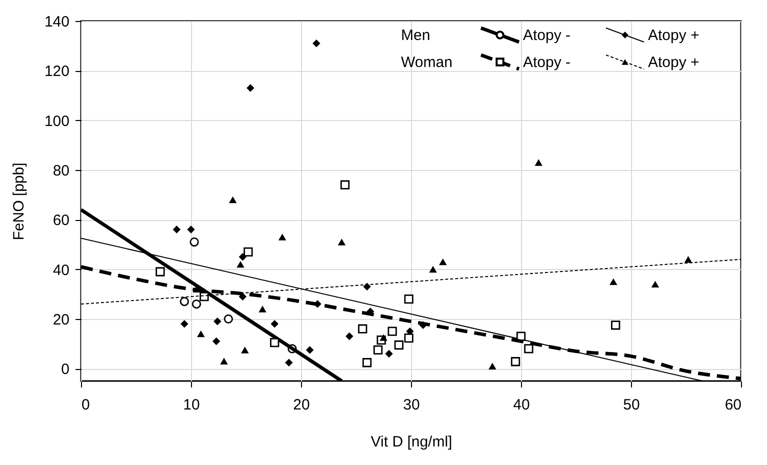 Image resolution: width=767 pixels, height=465 pixels. What do you see at coordinates (57, 71) in the screenshot?
I see `y-tick-label: 120` at bounding box center [57, 71].